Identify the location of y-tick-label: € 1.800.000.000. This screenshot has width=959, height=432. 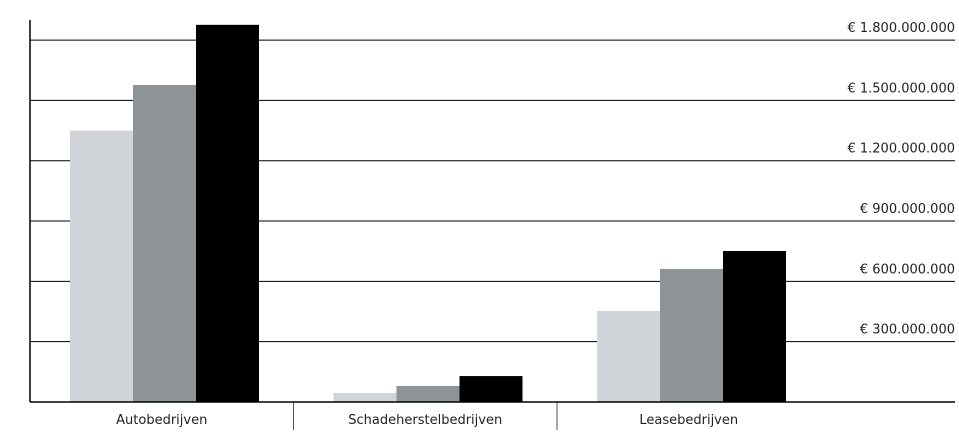
(901, 28).